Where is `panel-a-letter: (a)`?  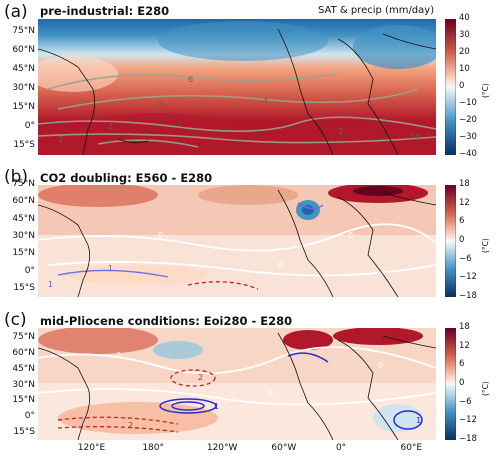
panel-a-letter: (a) is located at coordinates (16, 12).